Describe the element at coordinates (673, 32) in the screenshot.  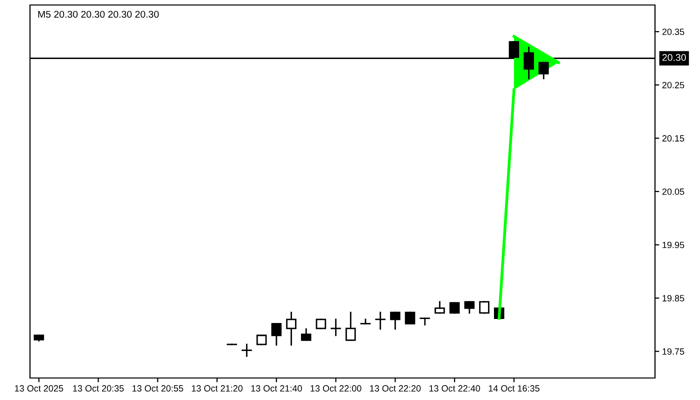
I see `y-tick-label: 20.35` at that location.